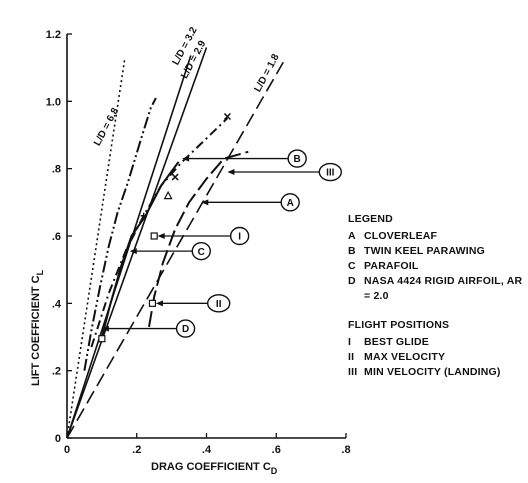 The image size is (528, 483). I want to click on legend-item: D NASA 4424 RIGID AIRFOIL, AR = 2.0, so click(437, 289).